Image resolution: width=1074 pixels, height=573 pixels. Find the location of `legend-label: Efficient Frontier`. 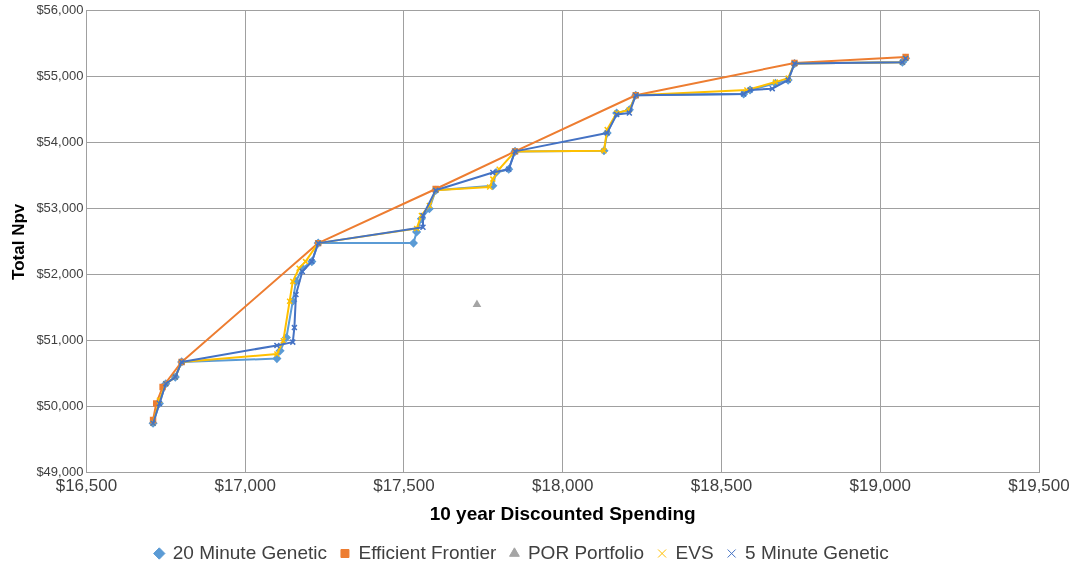

legend-label: Efficient Frontier is located at coordinates (428, 552).